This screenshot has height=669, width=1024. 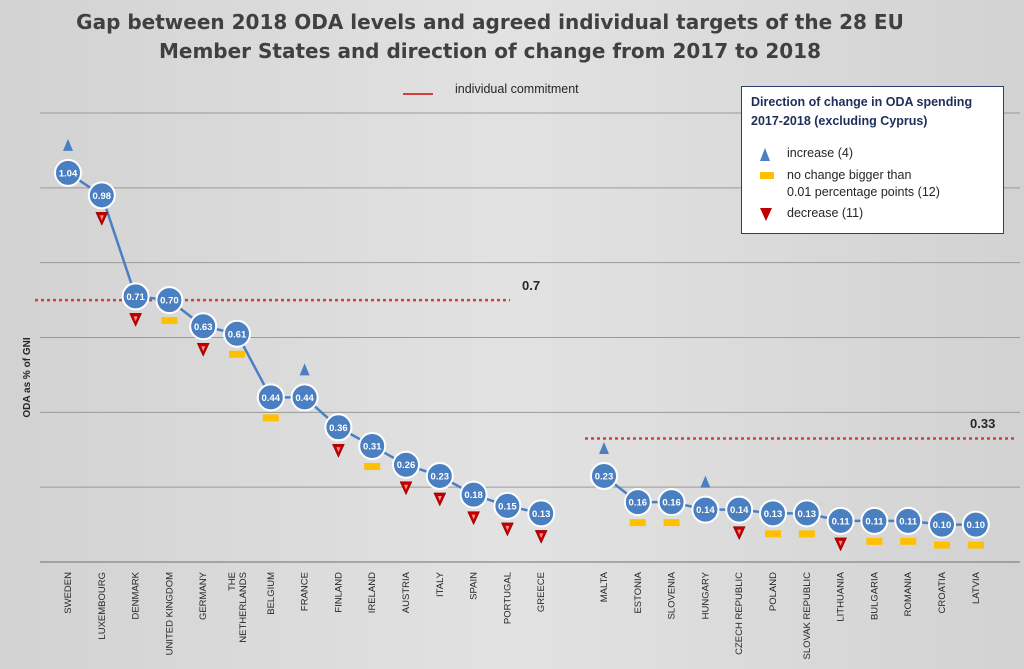 What do you see at coordinates (541, 592) in the screenshot?
I see `category-label: GREECE` at bounding box center [541, 592].